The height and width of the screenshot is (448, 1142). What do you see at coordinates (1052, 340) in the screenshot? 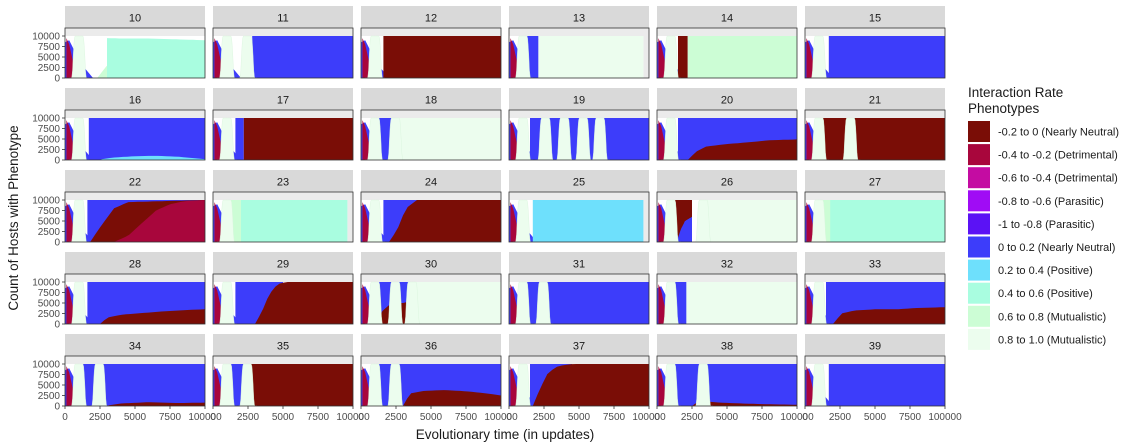
I see `legend-label: 0.8 to 1.0 (Mutualistic)` at bounding box center [1052, 340].